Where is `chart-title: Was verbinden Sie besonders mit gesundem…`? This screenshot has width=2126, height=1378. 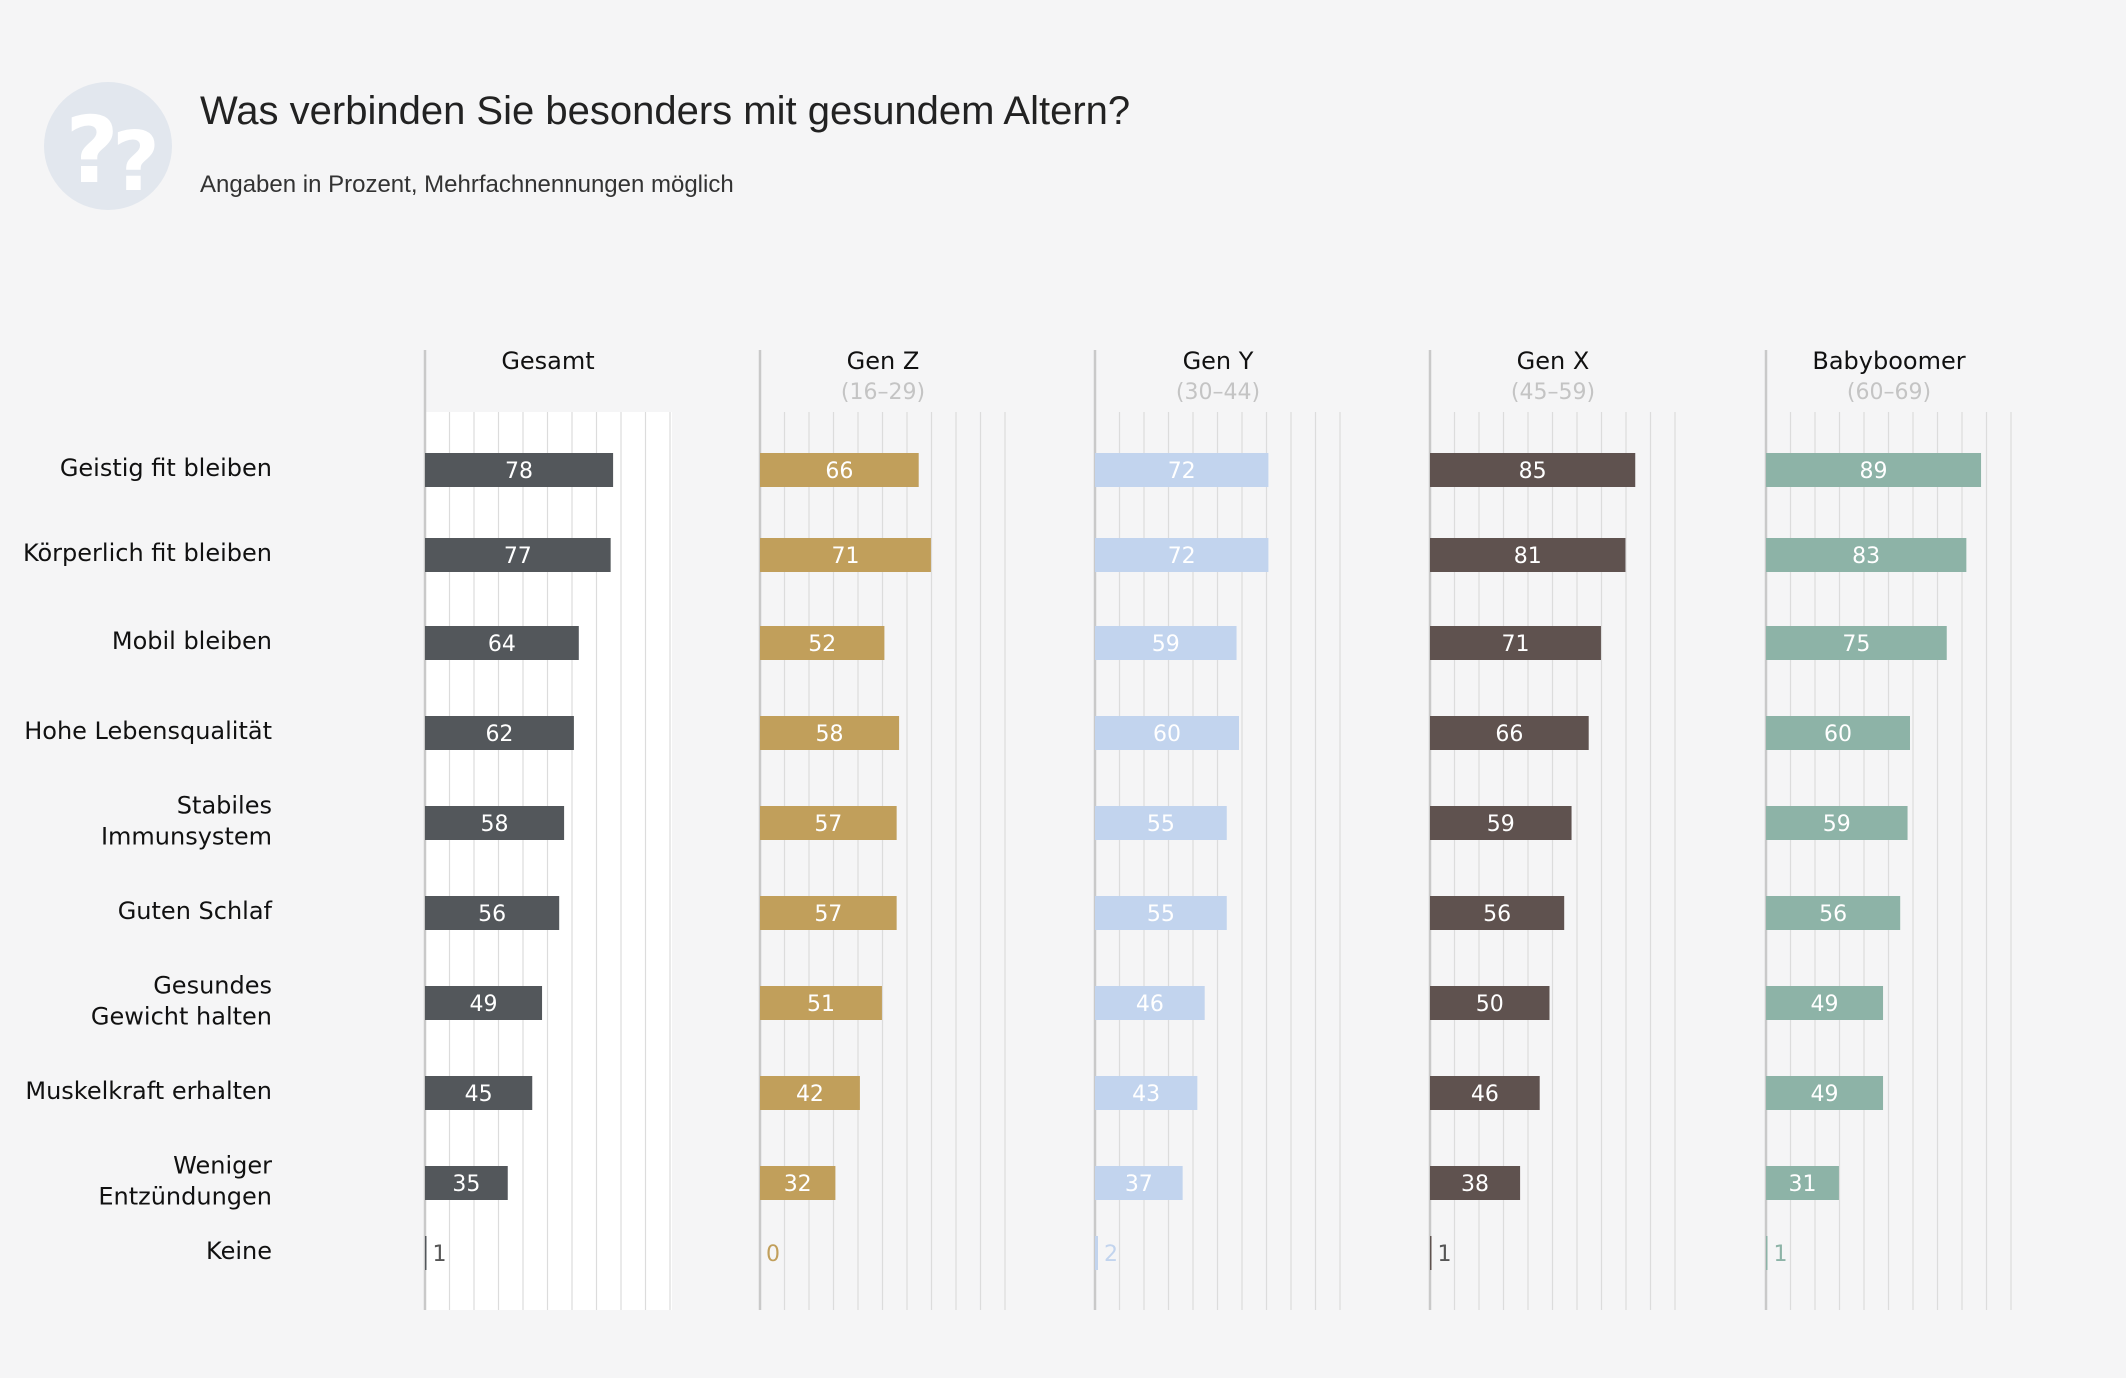 chart-title: Was verbinden Sie besonders mit gesundem… is located at coordinates (665, 111).